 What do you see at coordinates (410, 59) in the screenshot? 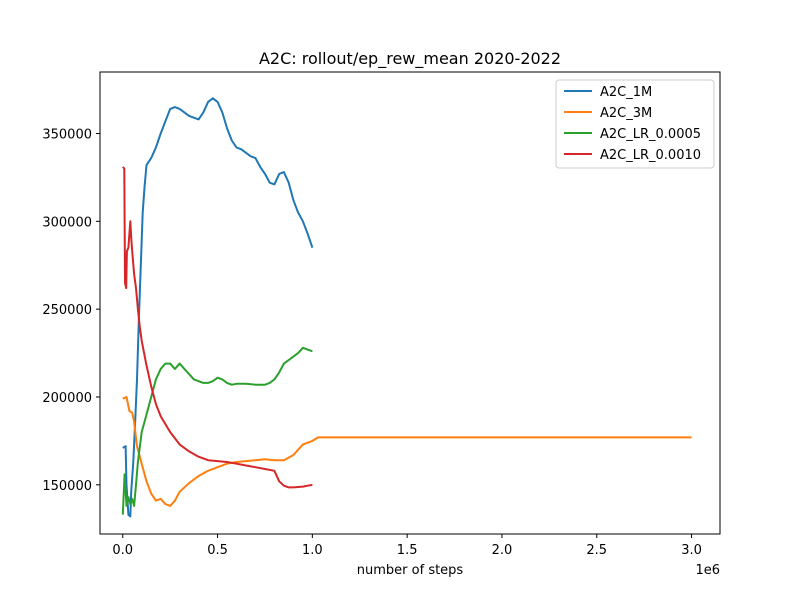
I see `chart-title: A2C: rollout/ep_rew_mean 2020-2022` at bounding box center [410, 59].